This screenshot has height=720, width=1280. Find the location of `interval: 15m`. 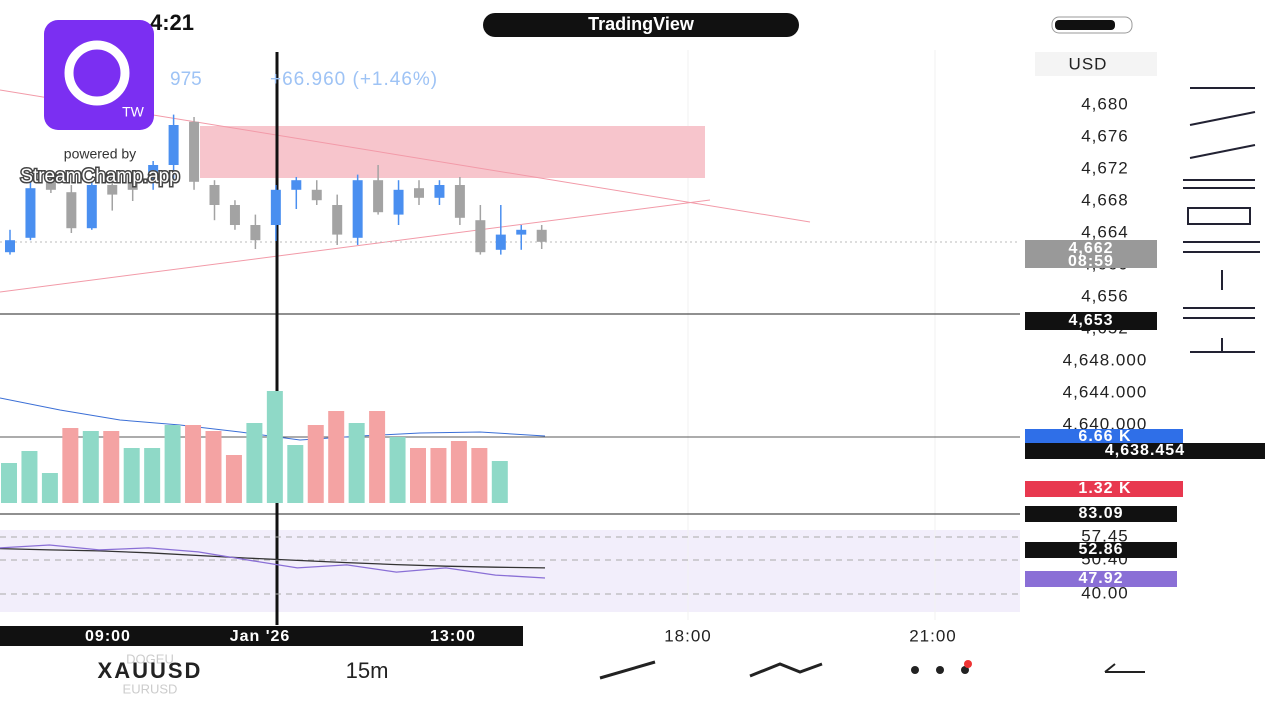

interval: 15m is located at coordinates (367, 670).